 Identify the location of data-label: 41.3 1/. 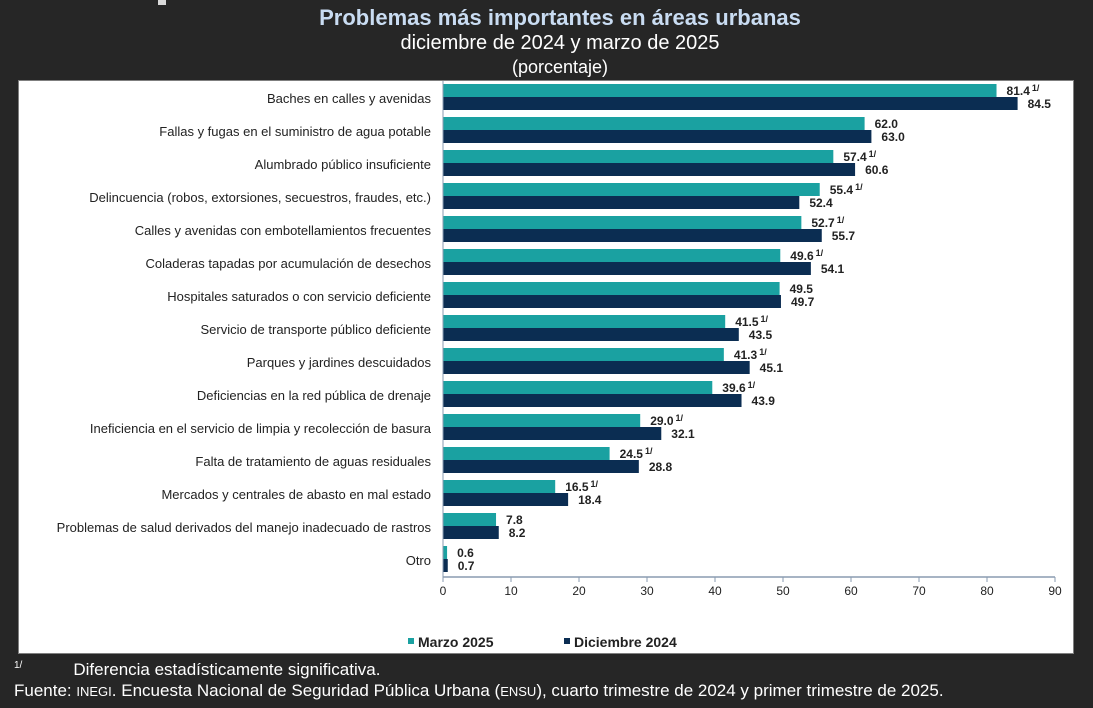
(750, 354).